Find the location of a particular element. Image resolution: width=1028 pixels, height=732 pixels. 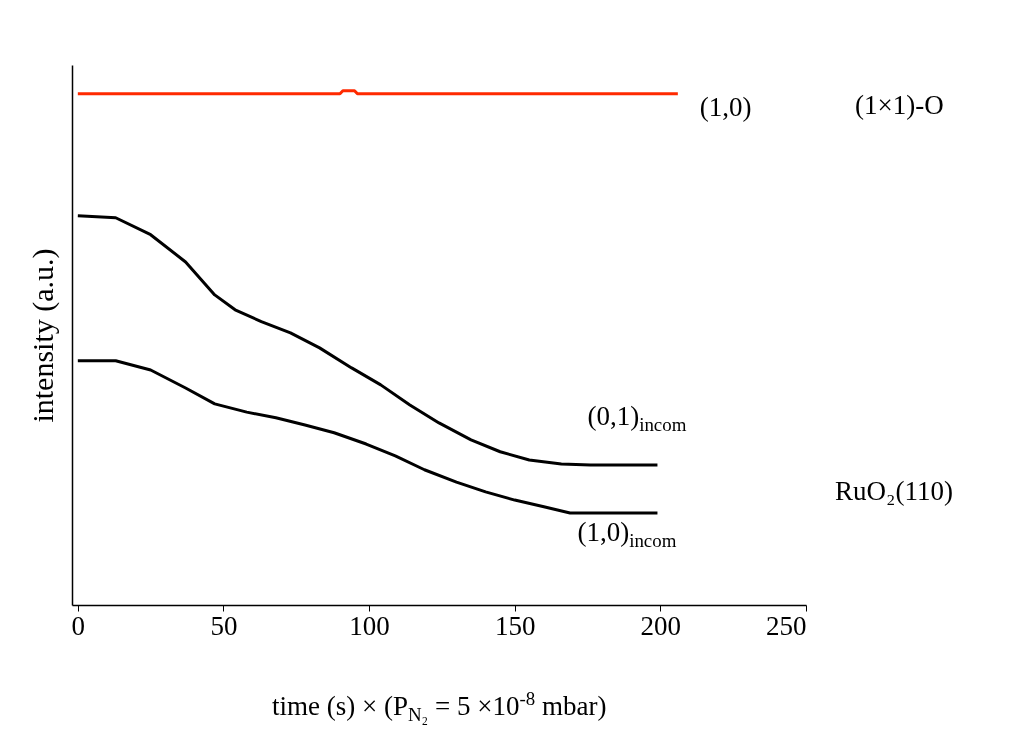

x-tick-label: 200 is located at coordinates (661, 625).